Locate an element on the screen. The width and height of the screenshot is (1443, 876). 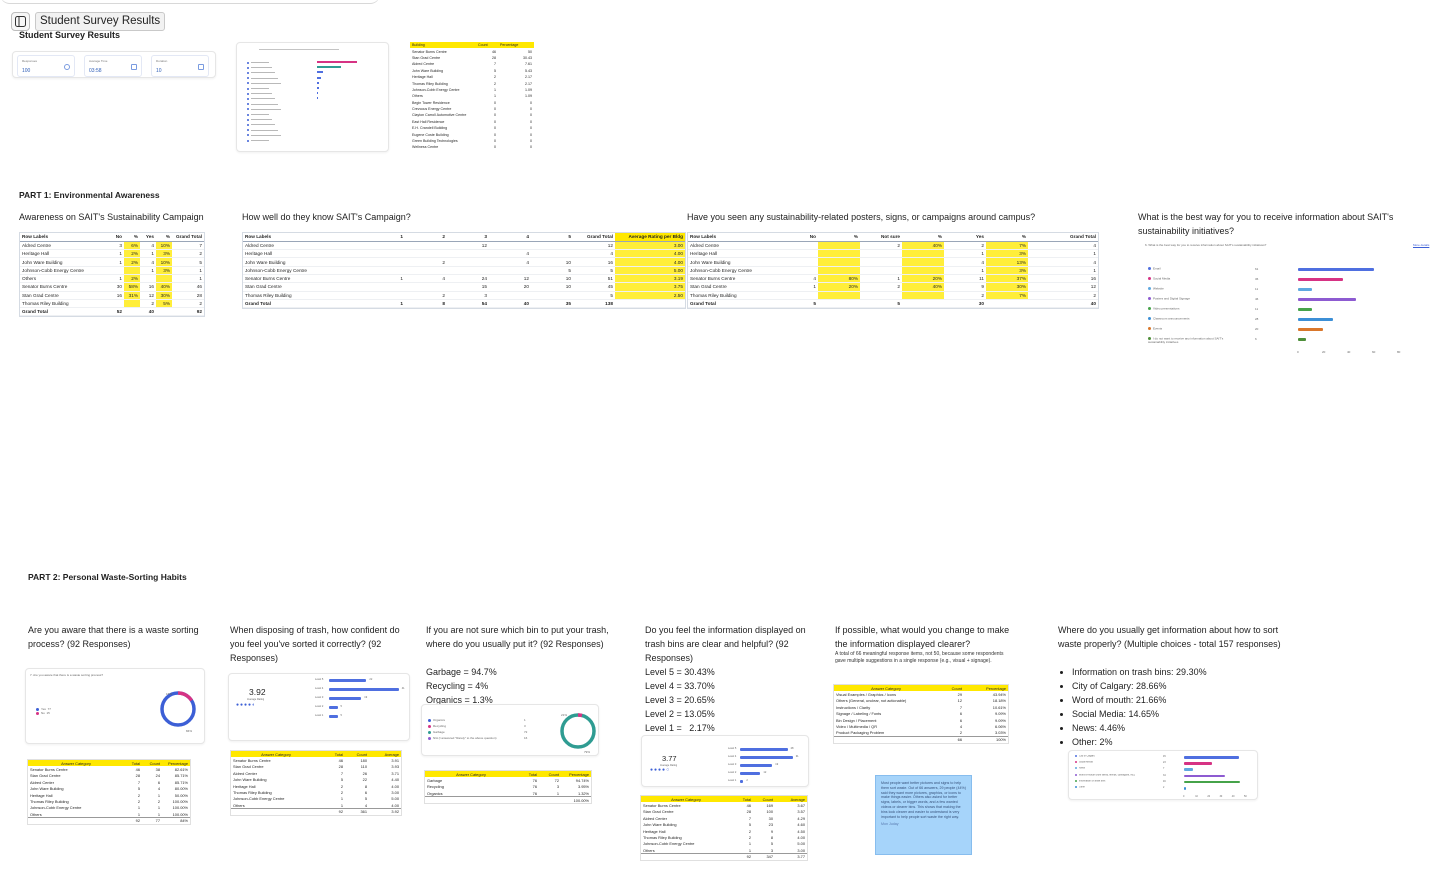
building-chart-thumbnail is located at coordinates (312, 97).